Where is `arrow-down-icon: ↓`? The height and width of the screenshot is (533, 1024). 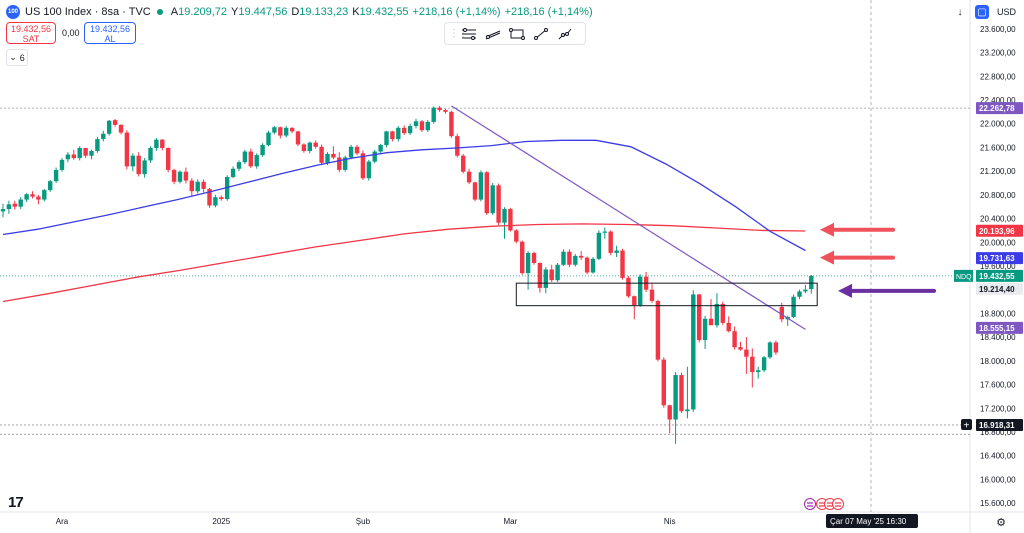 arrow-down-icon: ↓ is located at coordinates (960, 12).